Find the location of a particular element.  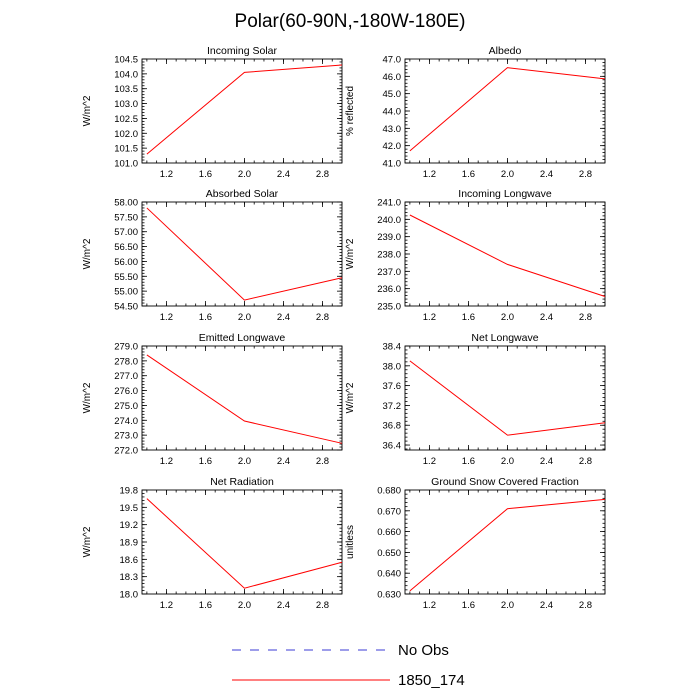

y-tick-label: 103.0 is located at coordinates (126, 104).